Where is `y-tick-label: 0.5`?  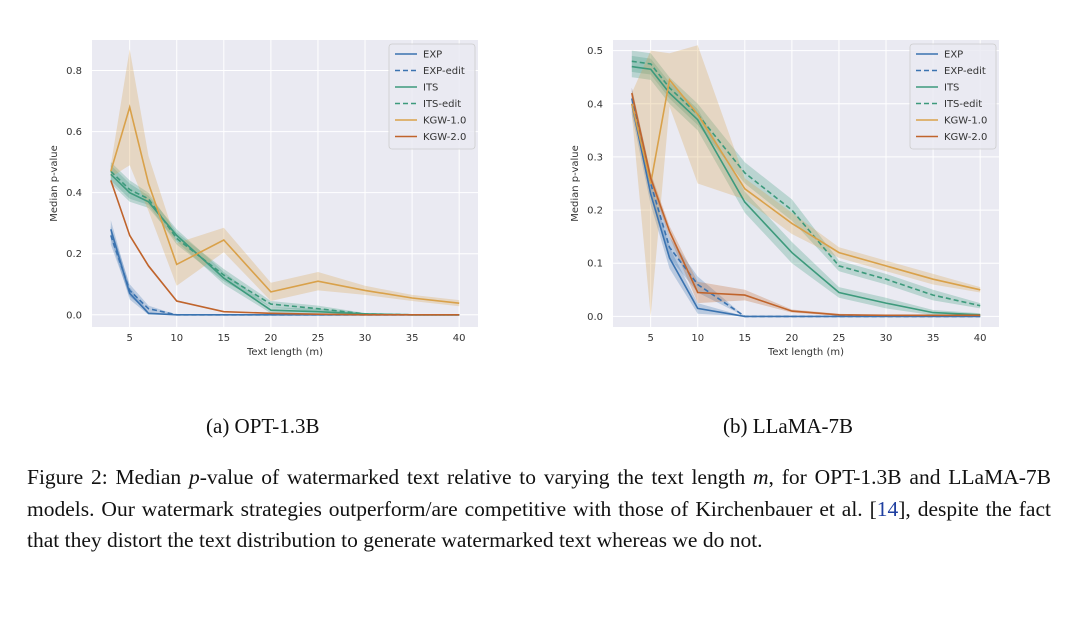 y-tick-label: 0.5 is located at coordinates (595, 51).